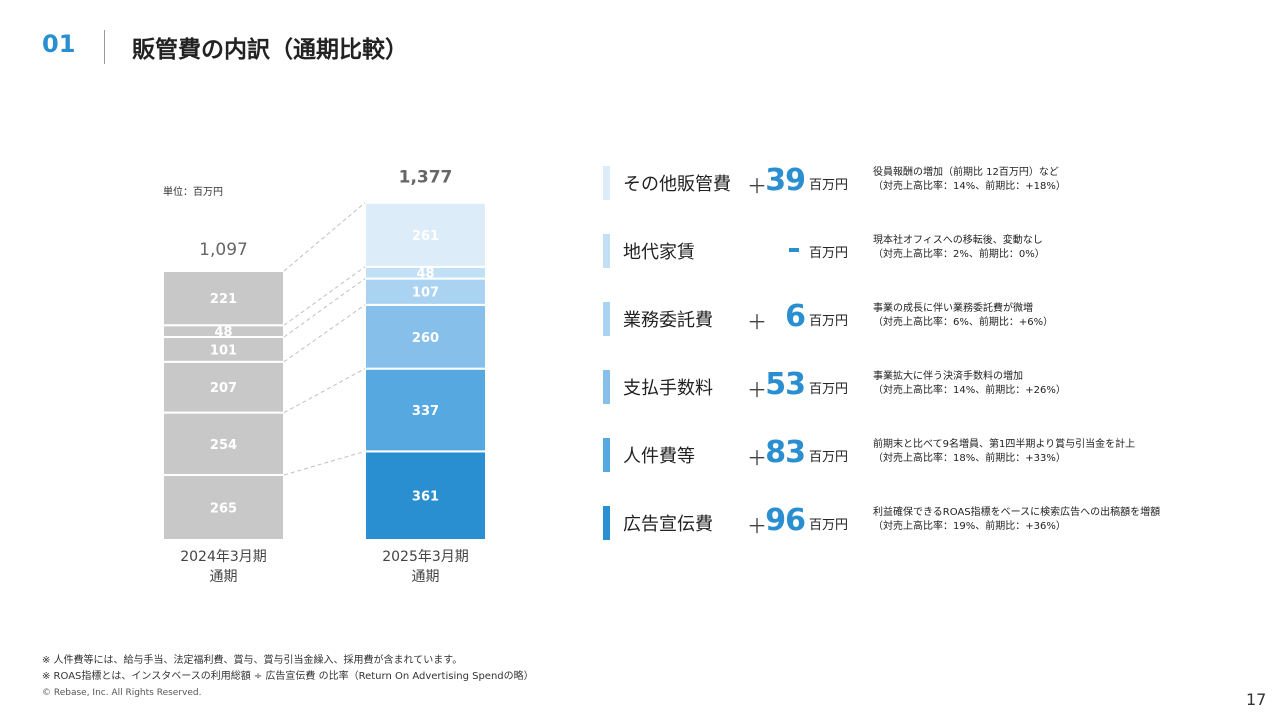  Describe the element at coordinates (969, 526) in the screenshot. I see `row-description-line2: （対売上高比率：19%、前期比：+36%）` at that location.